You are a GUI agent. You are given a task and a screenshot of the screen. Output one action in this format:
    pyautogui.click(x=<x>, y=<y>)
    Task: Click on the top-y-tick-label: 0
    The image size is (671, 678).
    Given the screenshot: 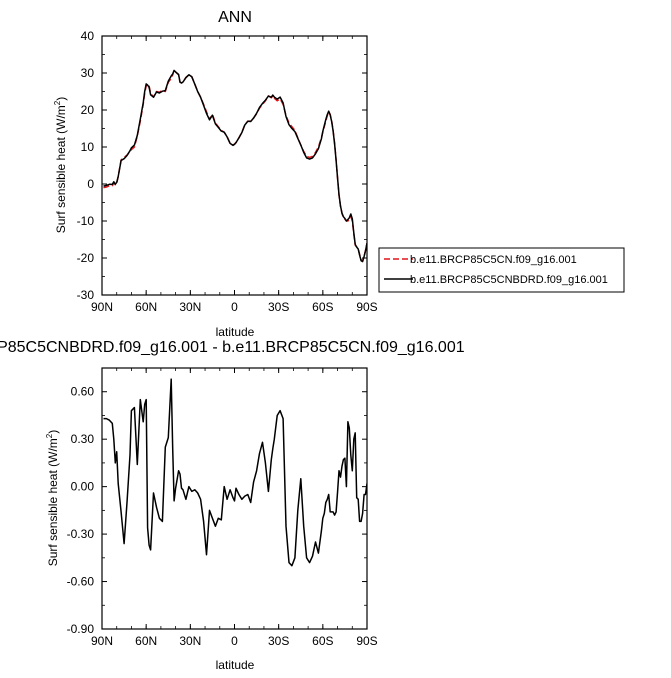 What is the action you would take?
    pyautogui.click(x=90, y=184)
    